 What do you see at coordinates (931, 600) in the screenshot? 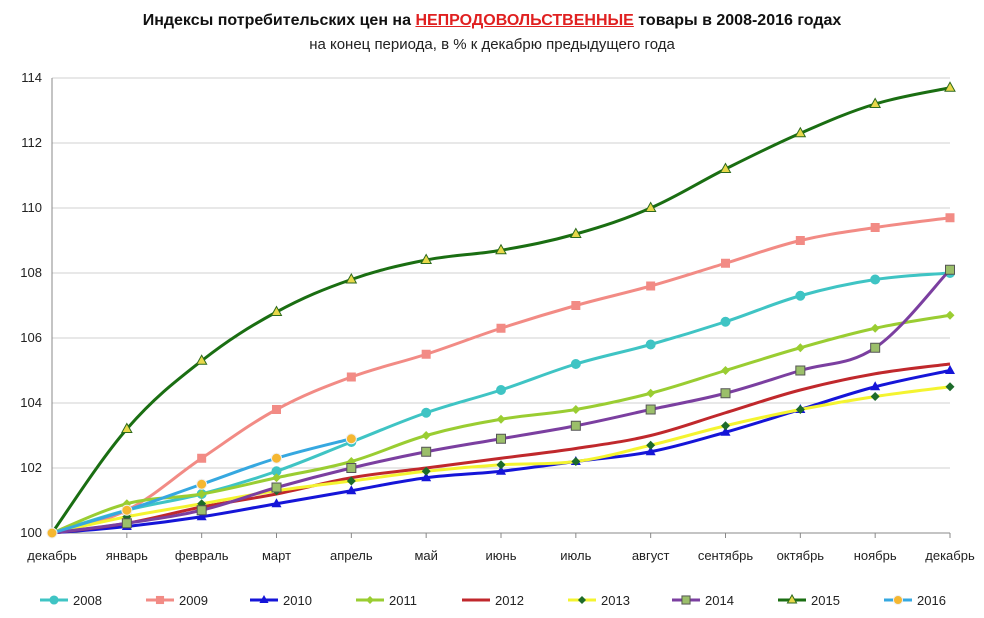
I see `legend-label-2016: 2016` at bounding box center [931, 600].